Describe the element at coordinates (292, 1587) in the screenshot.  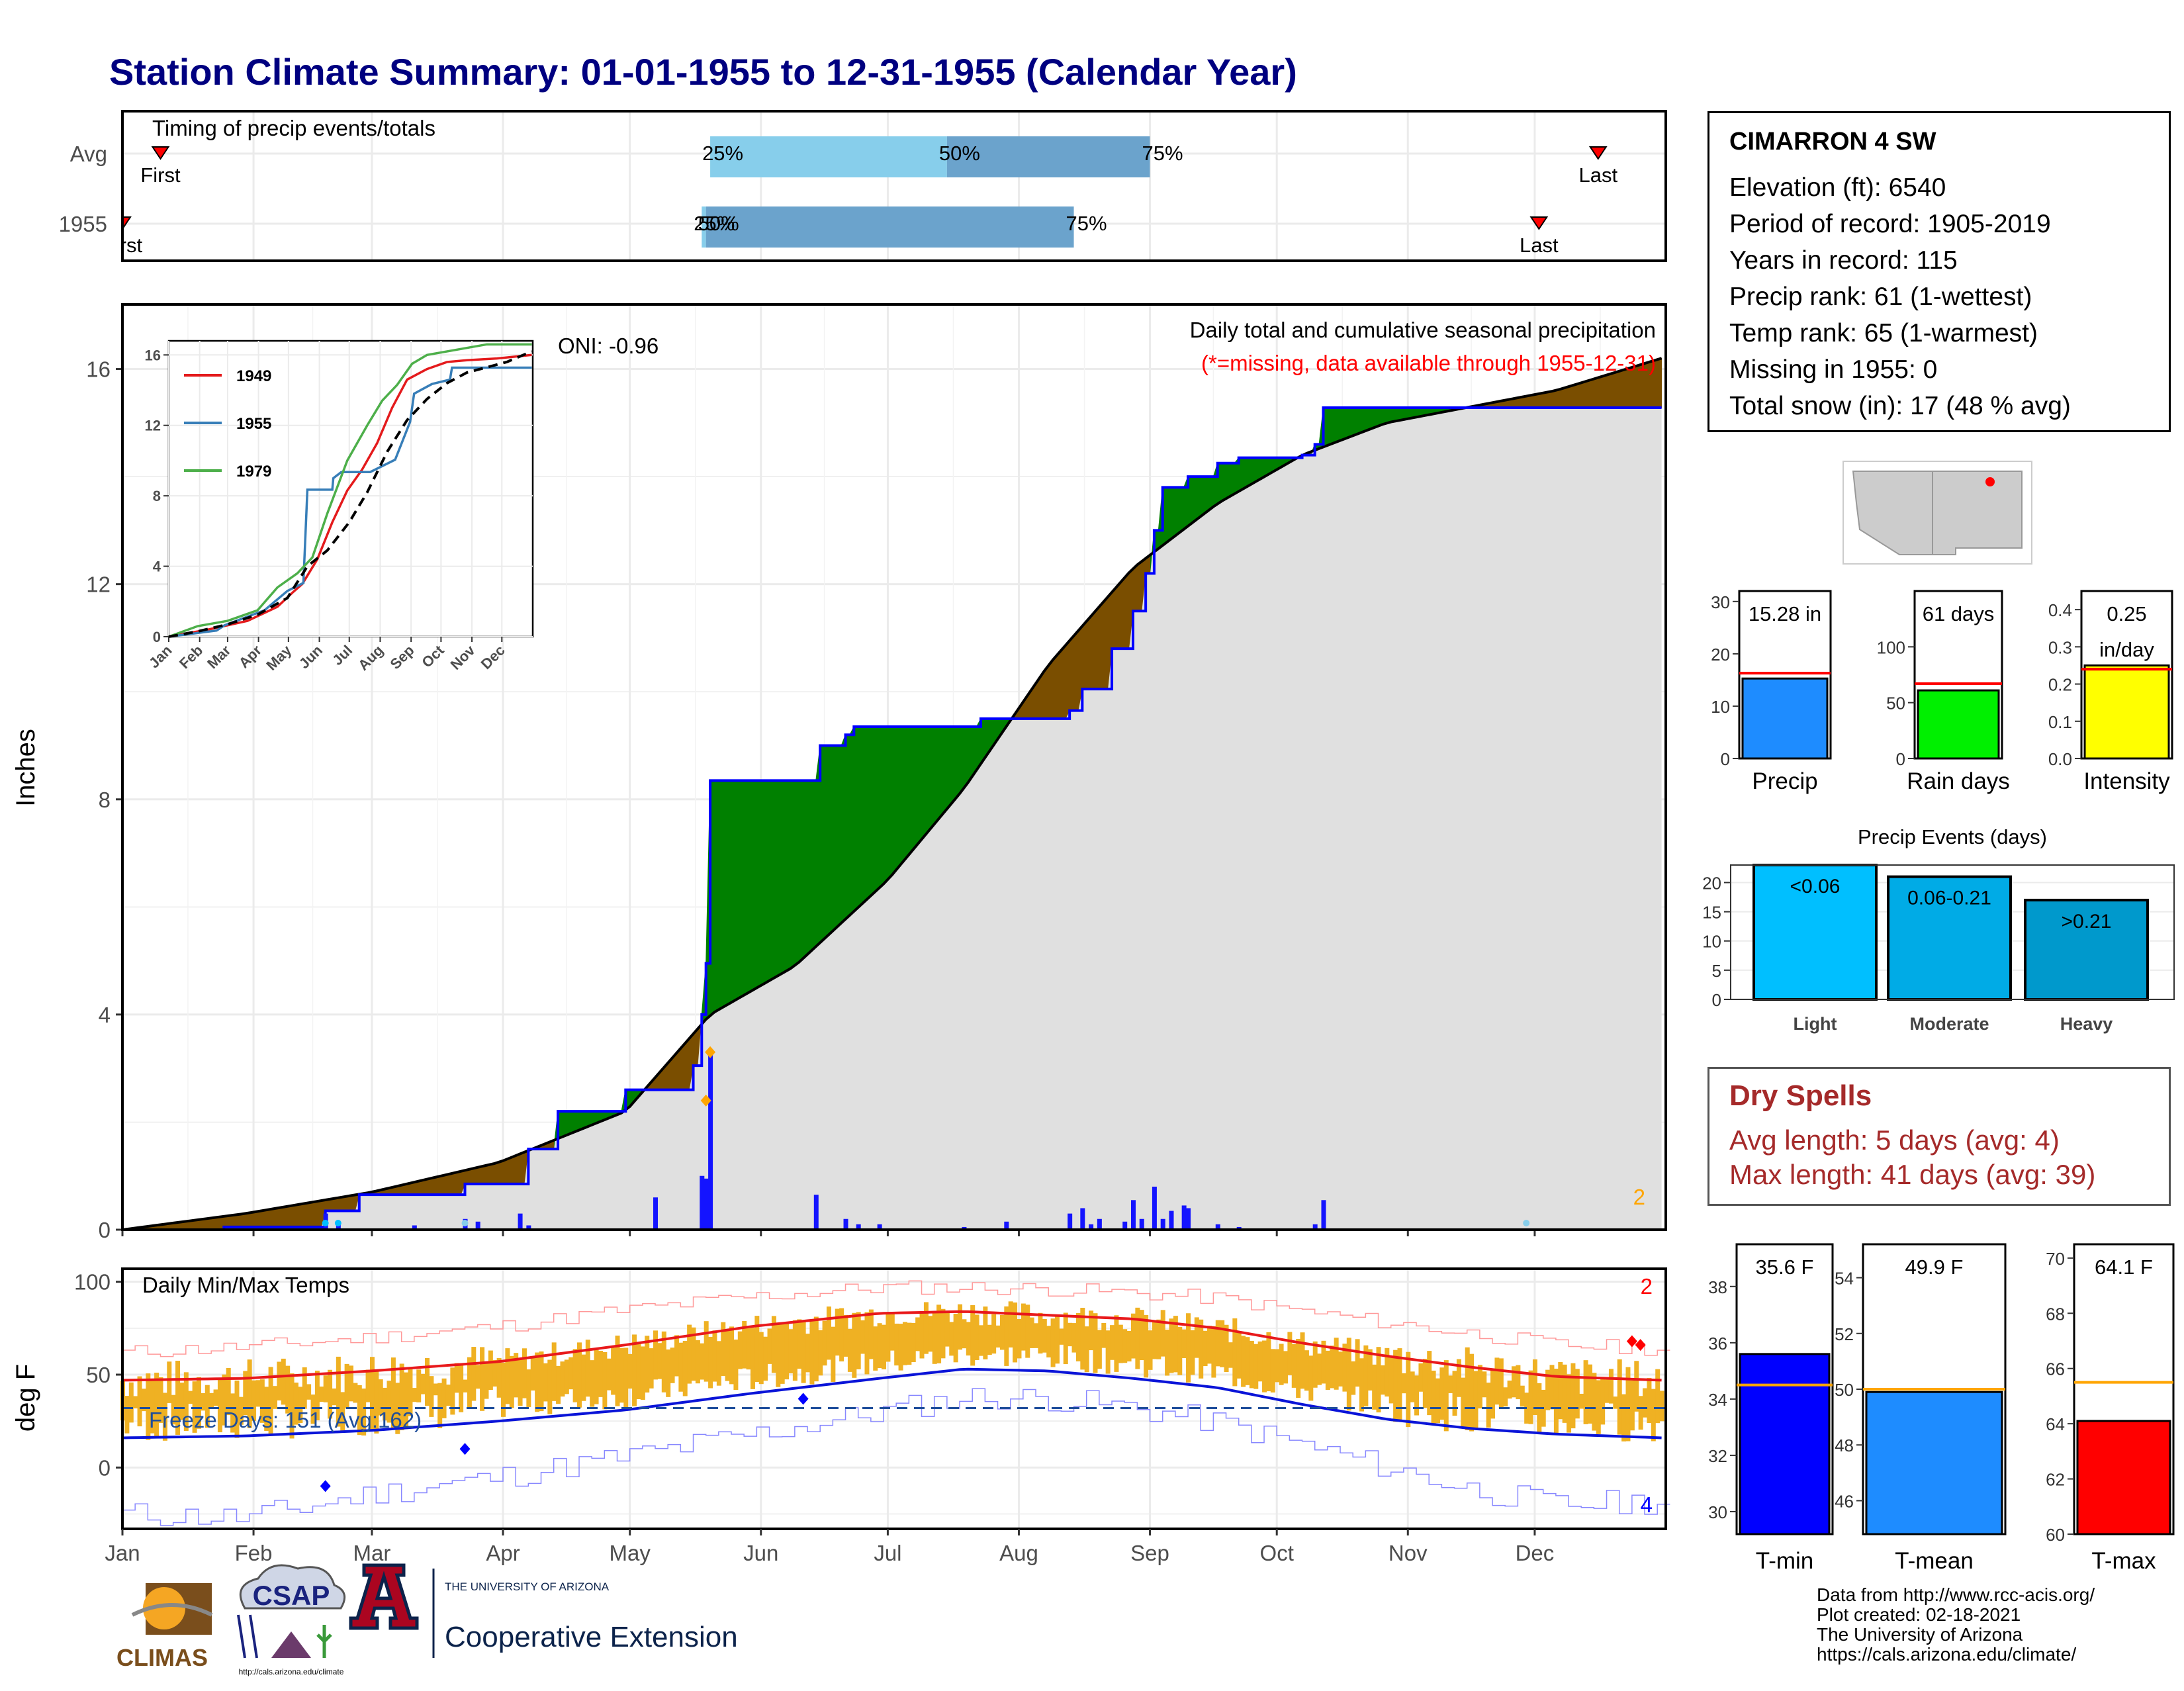
I see `cloud-icon` at that location.